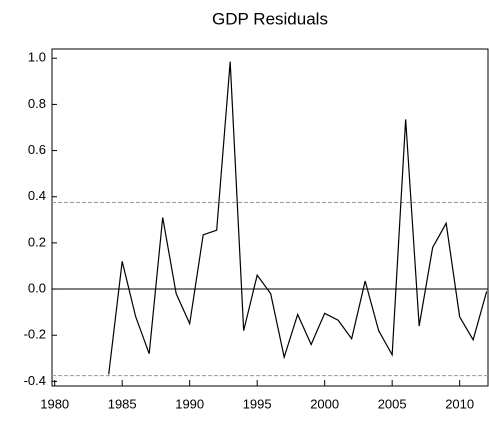  Describe the element at coordinates (37, 195) in the screenshot. I see `y-tick-label: 0.4` at that location.